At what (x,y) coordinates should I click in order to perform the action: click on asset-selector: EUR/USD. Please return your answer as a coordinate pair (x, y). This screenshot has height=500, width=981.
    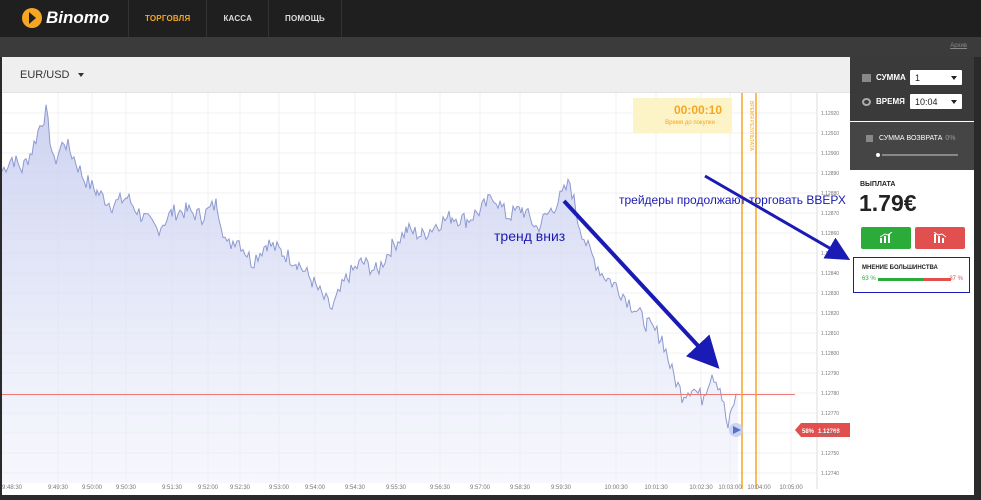
    Looking at the image, I should click on (52, 75).